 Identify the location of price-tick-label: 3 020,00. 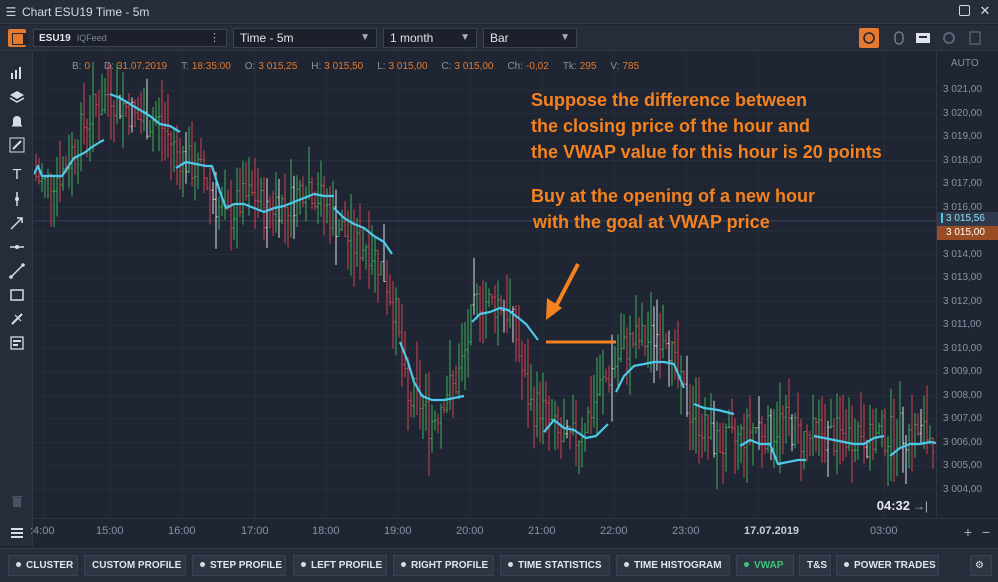
(962, 113).